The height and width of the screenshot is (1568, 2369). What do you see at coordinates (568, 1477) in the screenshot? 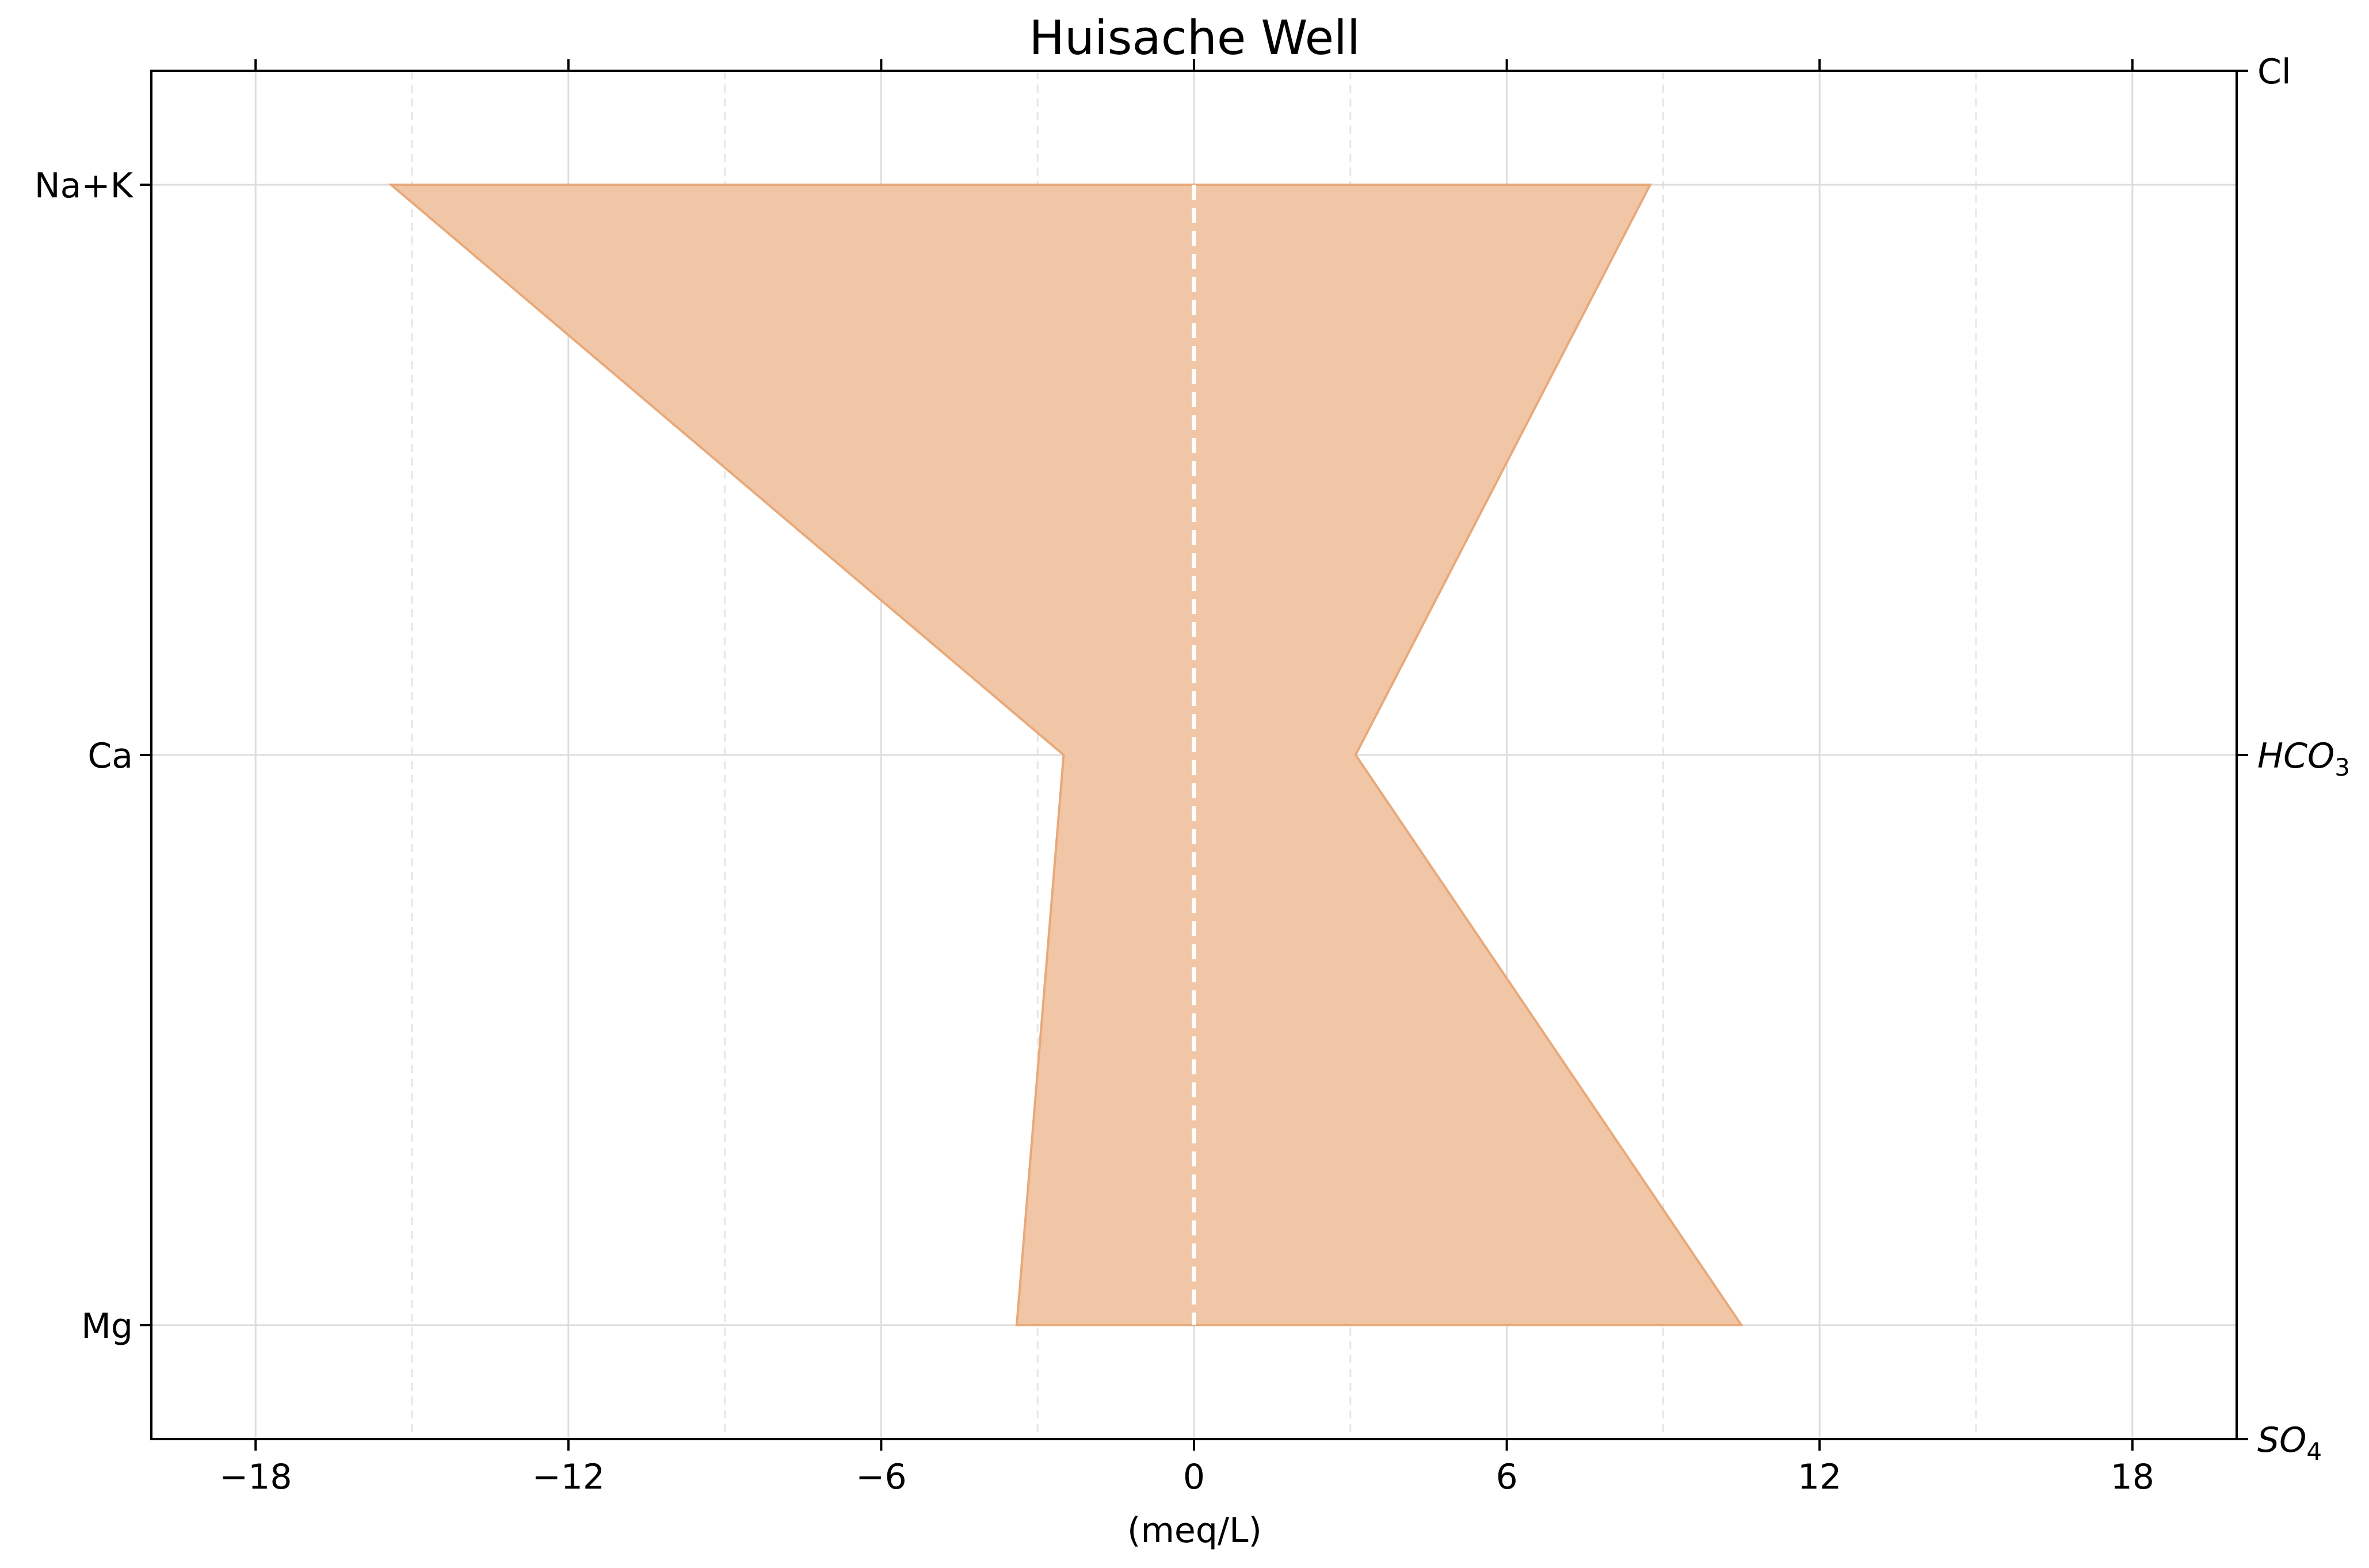
I see `x-tick-label: −12` at bounding box center [568, 1477].